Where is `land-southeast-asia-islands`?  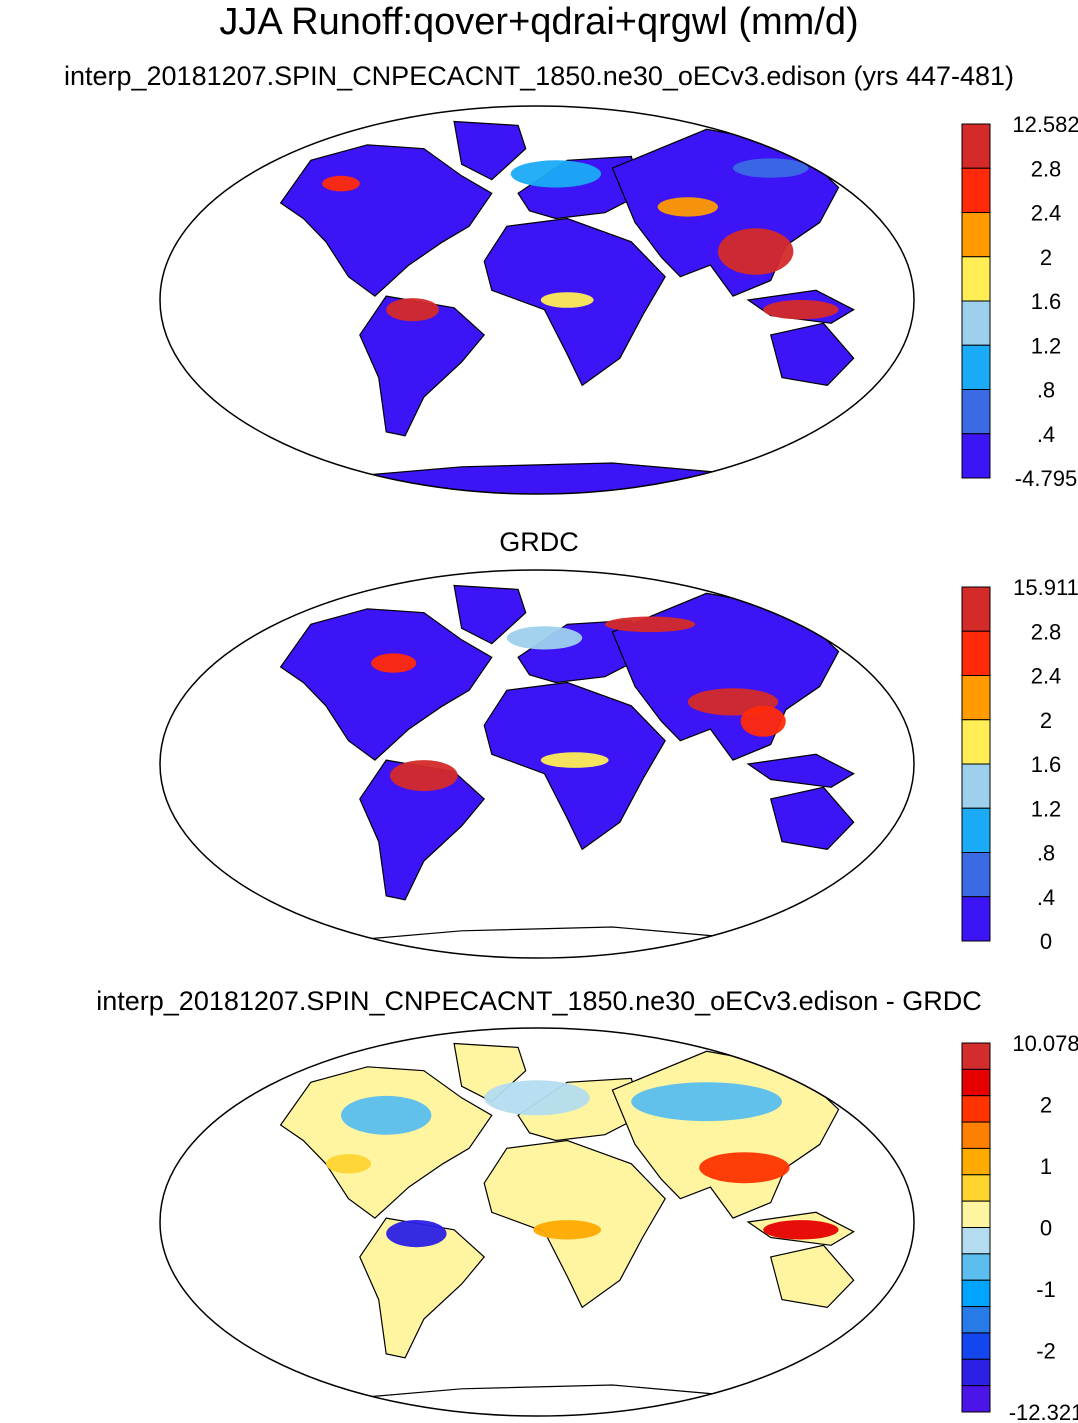
land-southeast-asia-islands is located at coordinates (800, 770).